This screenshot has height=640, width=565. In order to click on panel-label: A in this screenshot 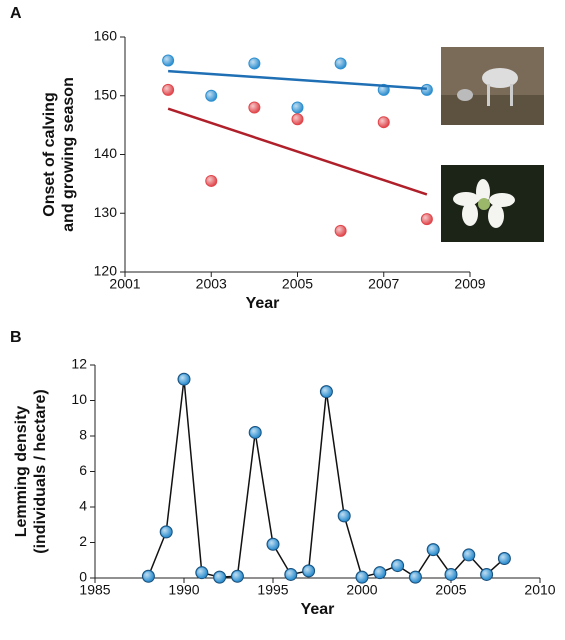, I will do `click(16, 13)`.